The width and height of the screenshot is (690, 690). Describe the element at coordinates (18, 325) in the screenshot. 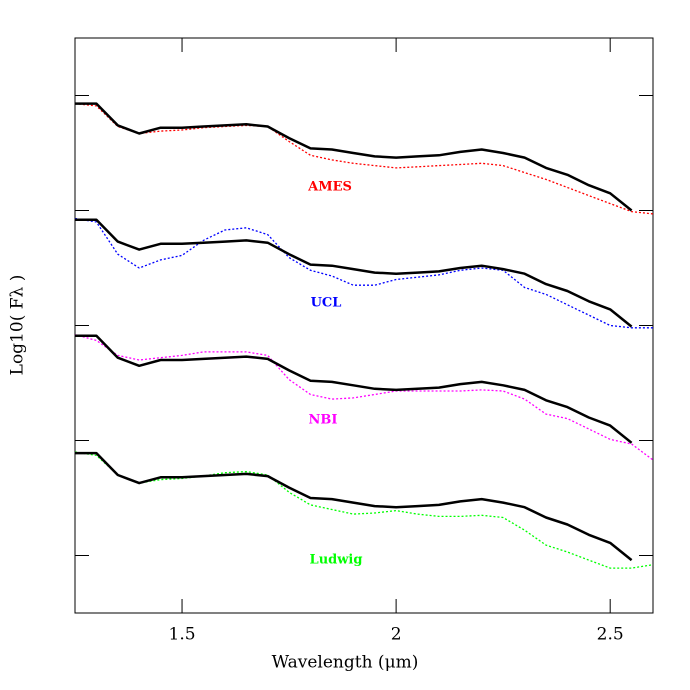

I see `y-axis-label: Log10( Fλ )` at that location.